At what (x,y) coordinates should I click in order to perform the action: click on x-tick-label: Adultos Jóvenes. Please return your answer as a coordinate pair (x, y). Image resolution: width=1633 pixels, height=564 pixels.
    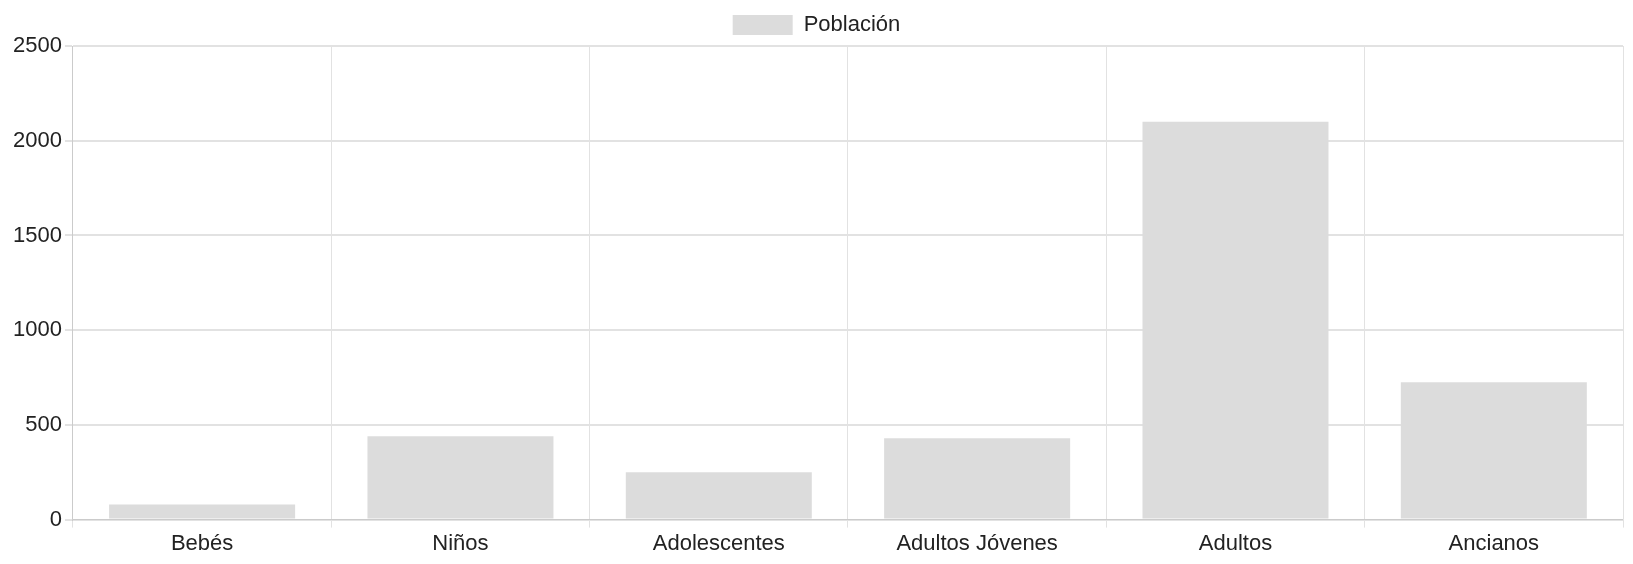
    Looking at the image, I should click on (977, 542).